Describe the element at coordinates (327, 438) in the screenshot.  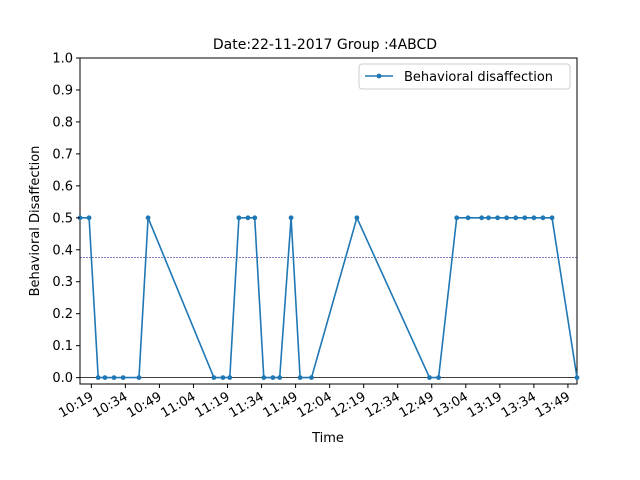
I see `x-axis-label: Time` at that location.